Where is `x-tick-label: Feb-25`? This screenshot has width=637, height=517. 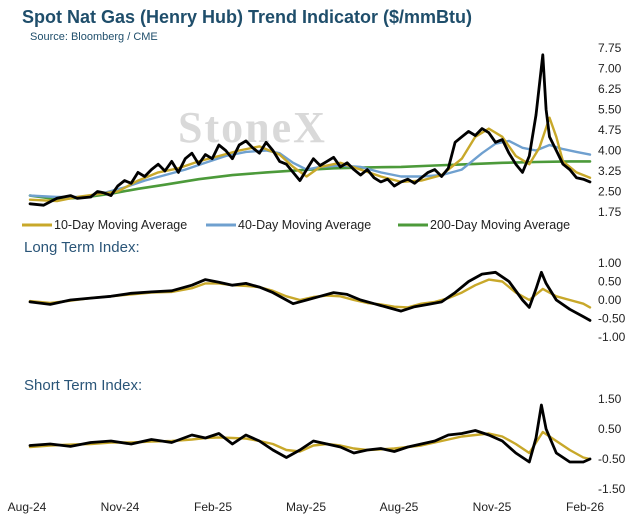 x-tick-label: Feb-25 is located at coordinates (213, 507).